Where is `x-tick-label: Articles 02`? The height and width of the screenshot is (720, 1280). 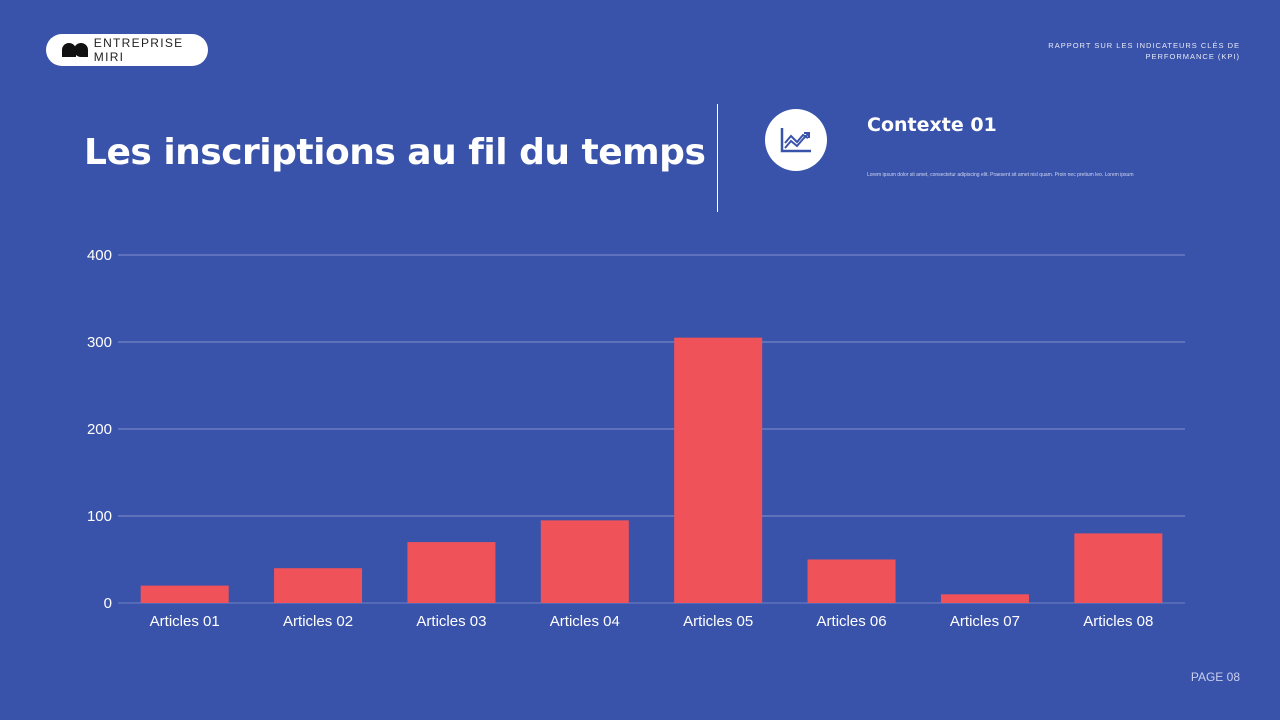 x-tick-label: Articles 02 is located at coordinates (318, 621).